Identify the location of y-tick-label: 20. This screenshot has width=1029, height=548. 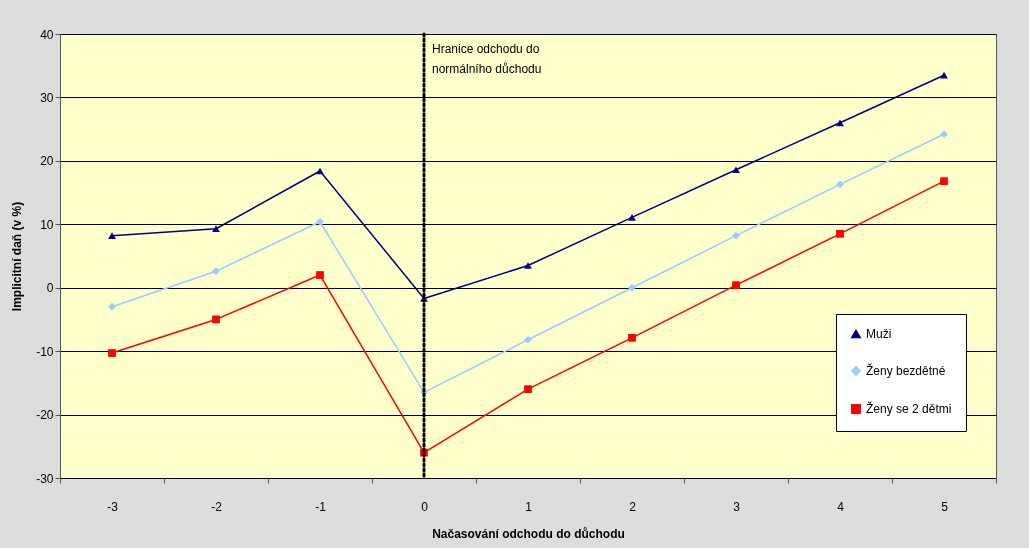
(47, 161).